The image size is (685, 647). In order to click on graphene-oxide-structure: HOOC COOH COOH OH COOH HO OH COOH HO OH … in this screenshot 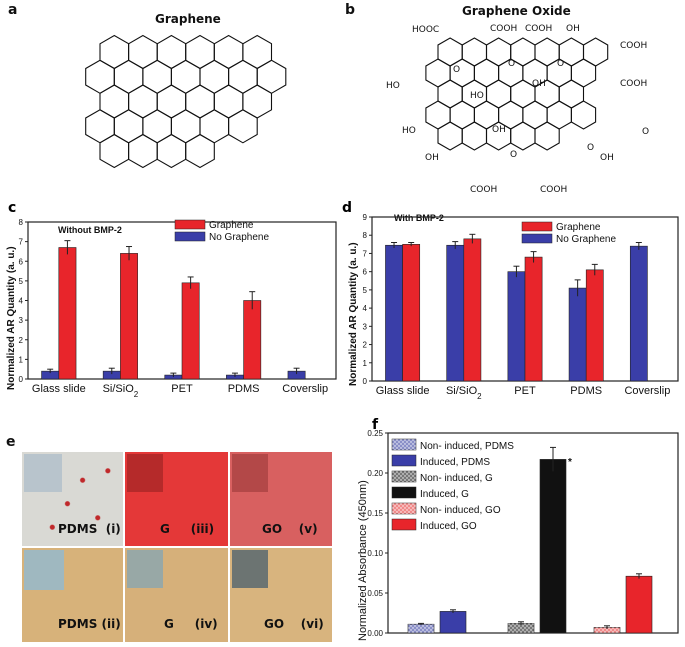, I will do `click(517, 109)`.